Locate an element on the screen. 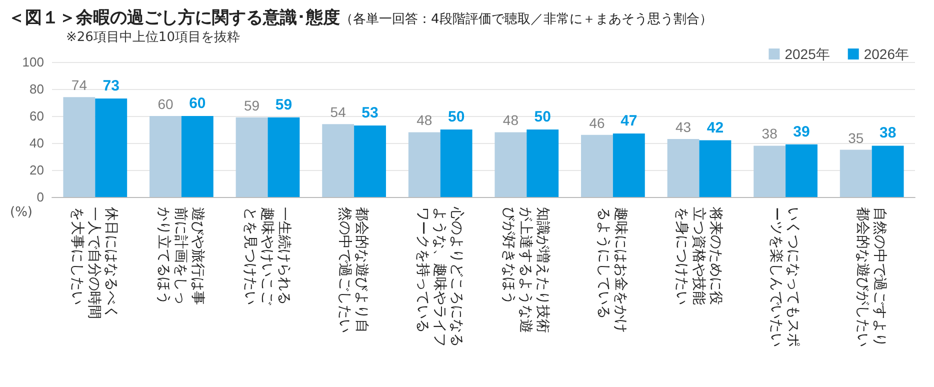  data-label: 42 is located at coordinates (715, 127).